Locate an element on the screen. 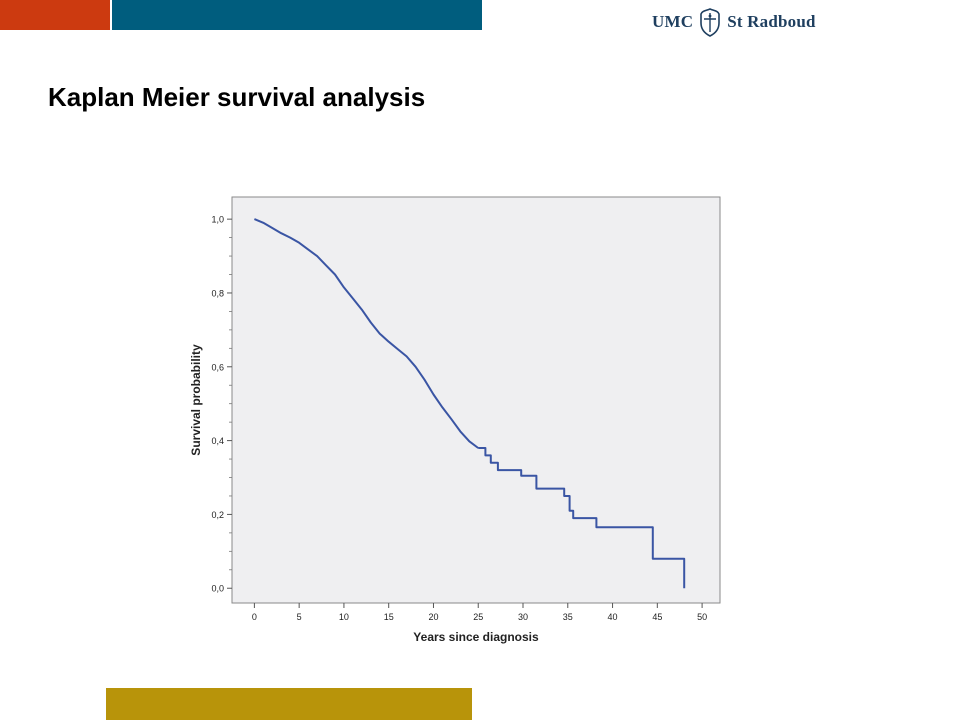 This screenshot has height=720, width=960. header-bar-teal is located at coordinates (297, 15).